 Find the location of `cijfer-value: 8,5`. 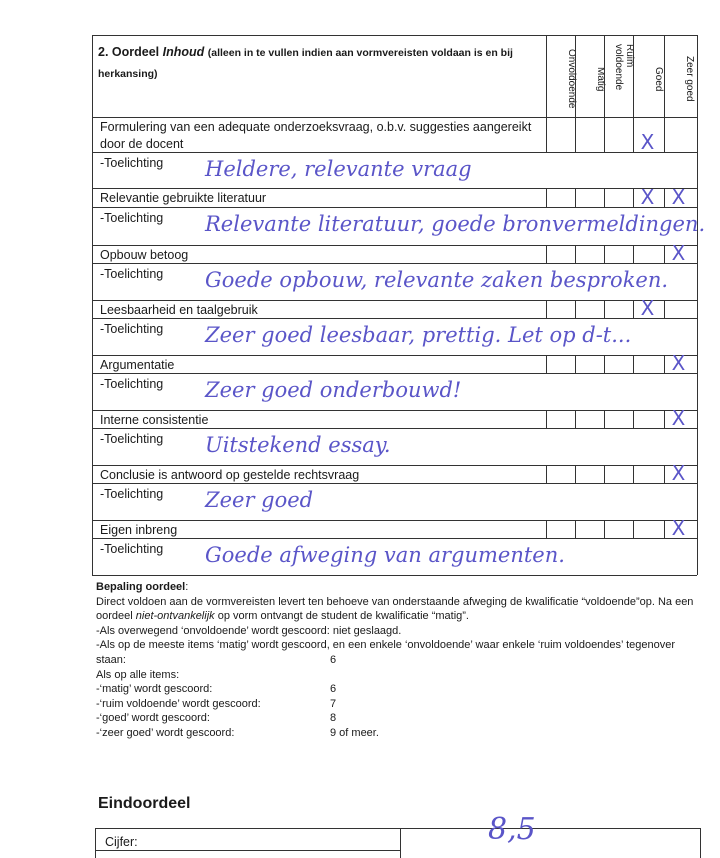

cijfer-value: 8,5 is located at coordinates (512, 829).